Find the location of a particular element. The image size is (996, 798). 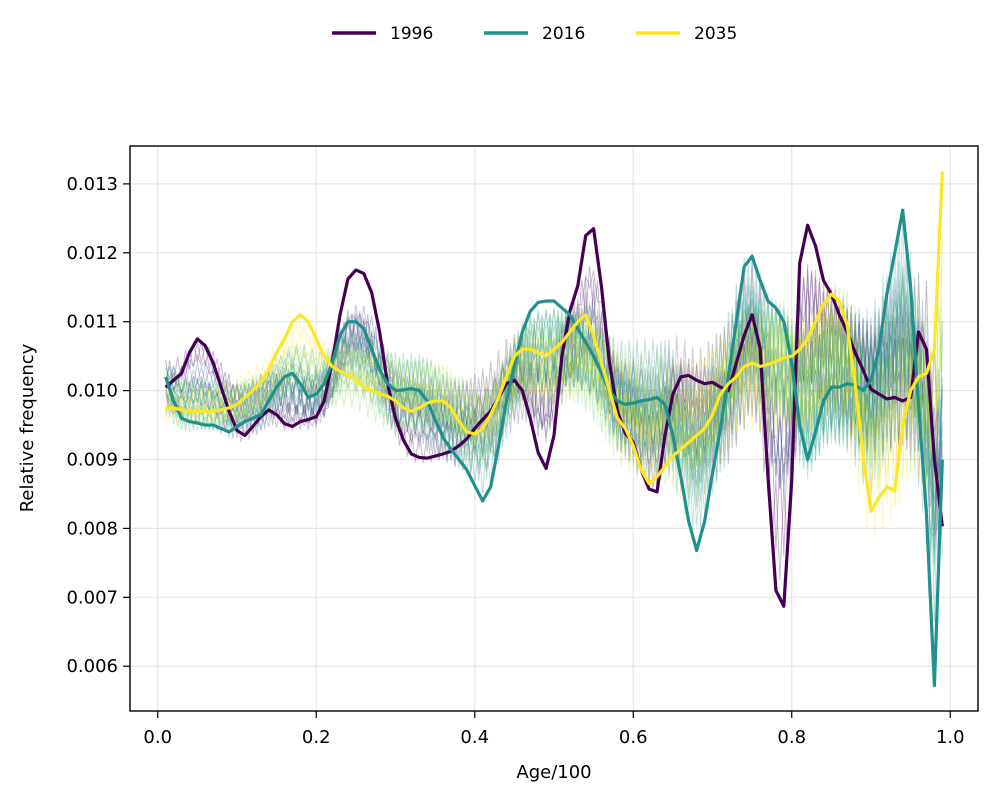

y-tick-label: 0.009 is located at coordinates (92, 460).